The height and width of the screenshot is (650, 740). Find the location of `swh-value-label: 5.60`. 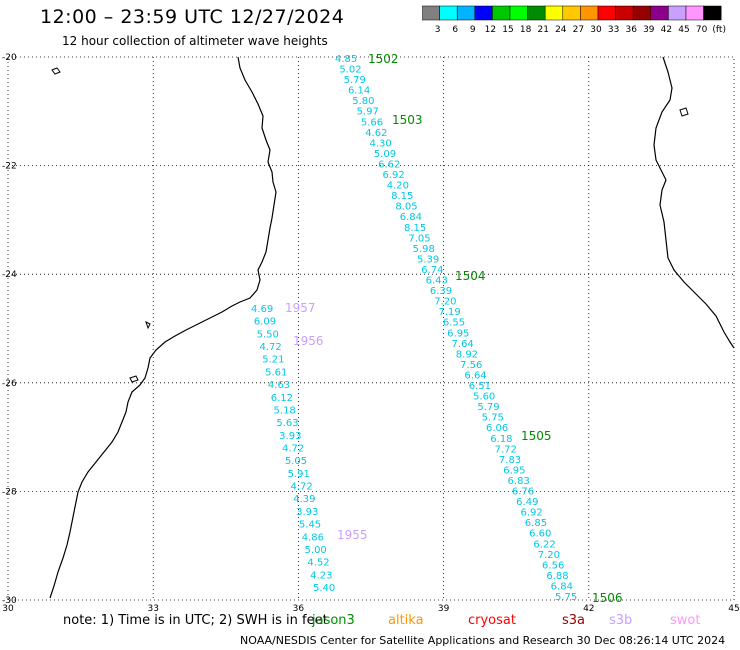

swh-value-label: 5.60 is located at coordinates (484, 397).